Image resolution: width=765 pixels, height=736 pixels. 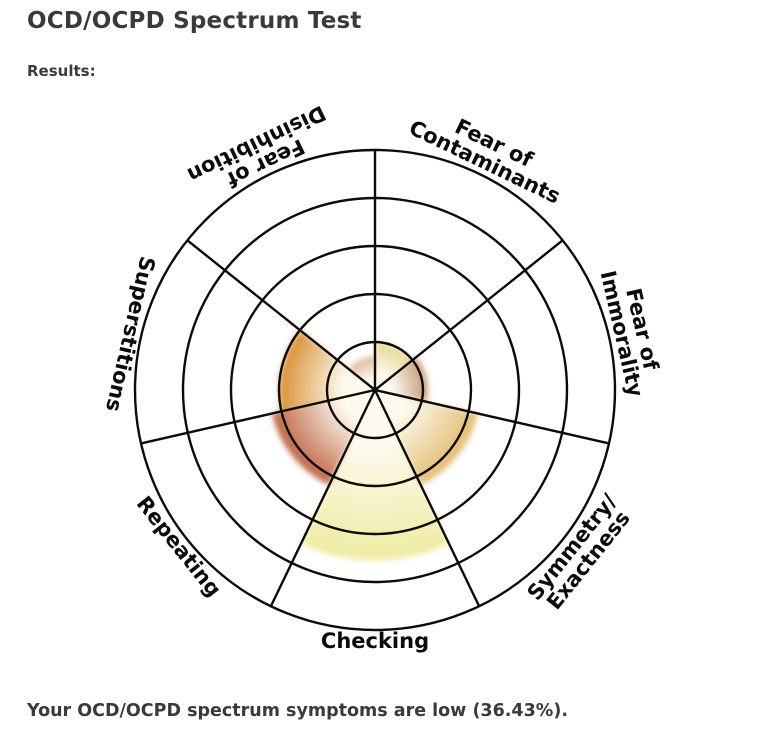 I want to click on sector-wedge-fear-of-disinhibition, so click(x=361, y=373).